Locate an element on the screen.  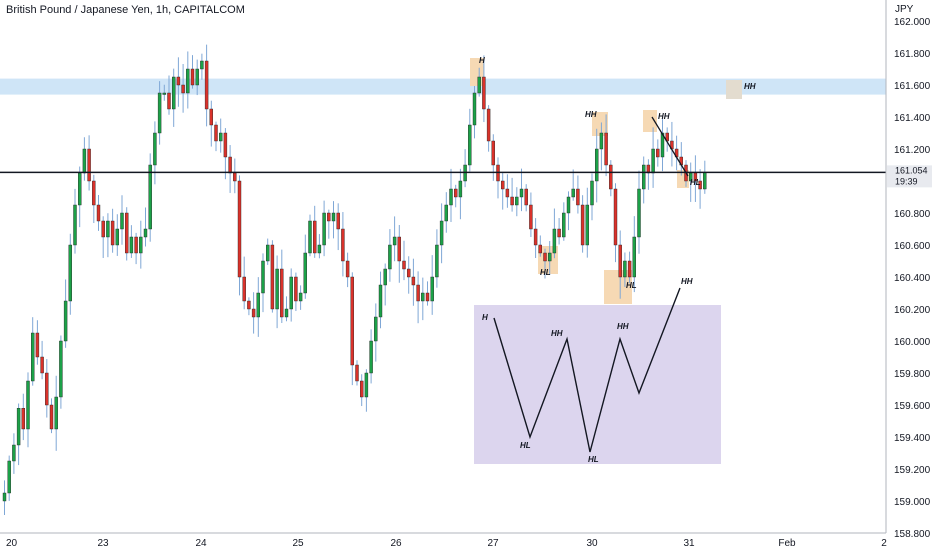
pattern-box is located at coordinates (597, 384).